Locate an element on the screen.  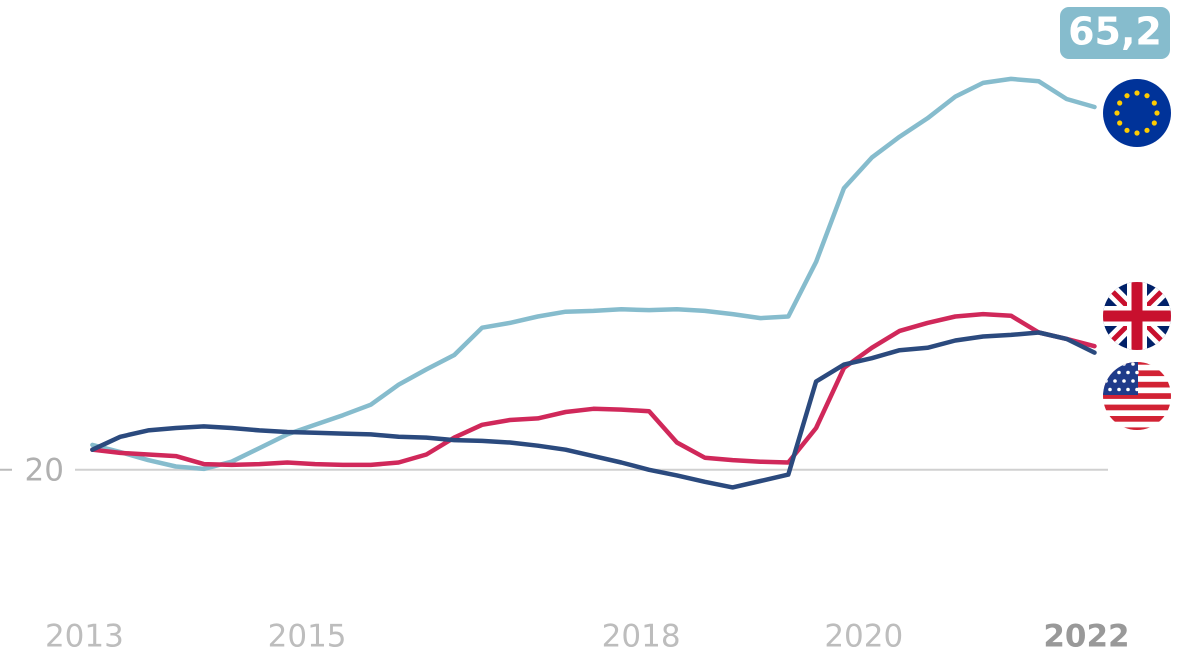
y-tick-label: 20 is located at coordinates (44, 470).